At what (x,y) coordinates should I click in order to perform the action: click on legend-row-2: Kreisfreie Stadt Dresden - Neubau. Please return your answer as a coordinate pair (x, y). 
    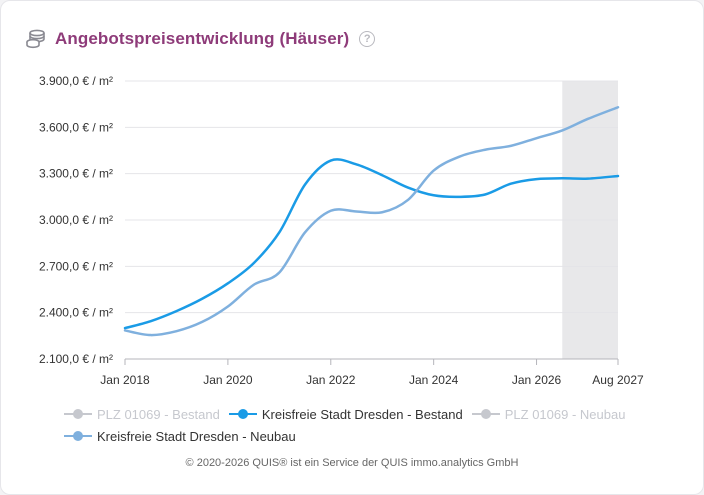
    Looking at the image, I should click on (363, 436).